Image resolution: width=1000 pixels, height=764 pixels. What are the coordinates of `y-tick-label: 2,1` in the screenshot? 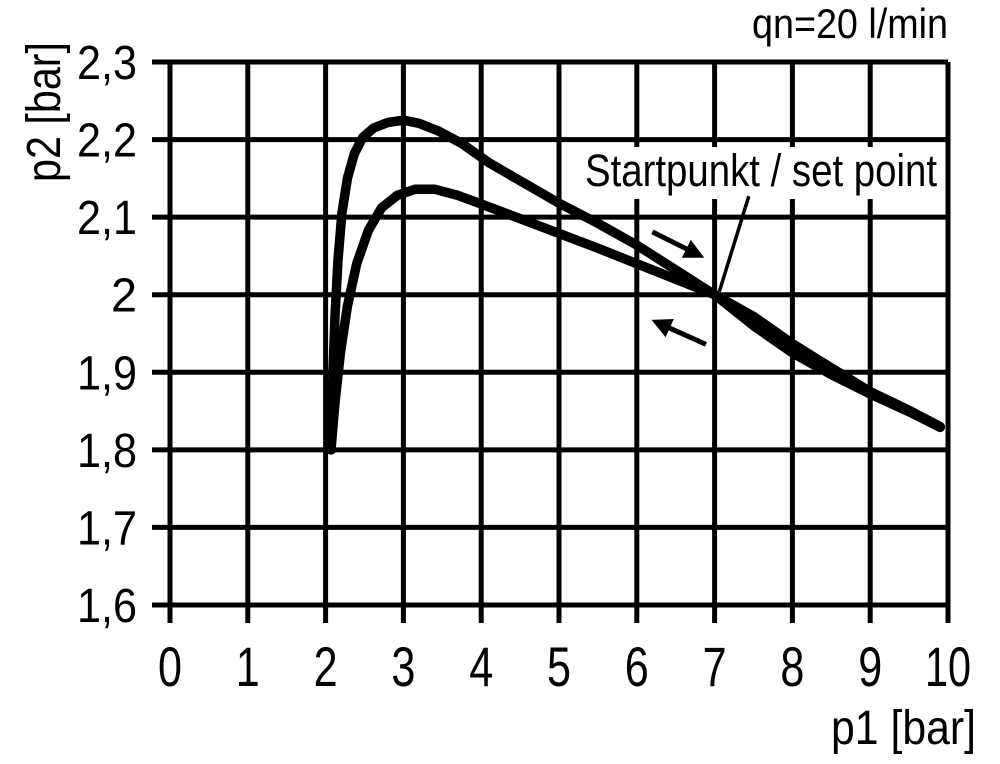 It's located at (107, 218).